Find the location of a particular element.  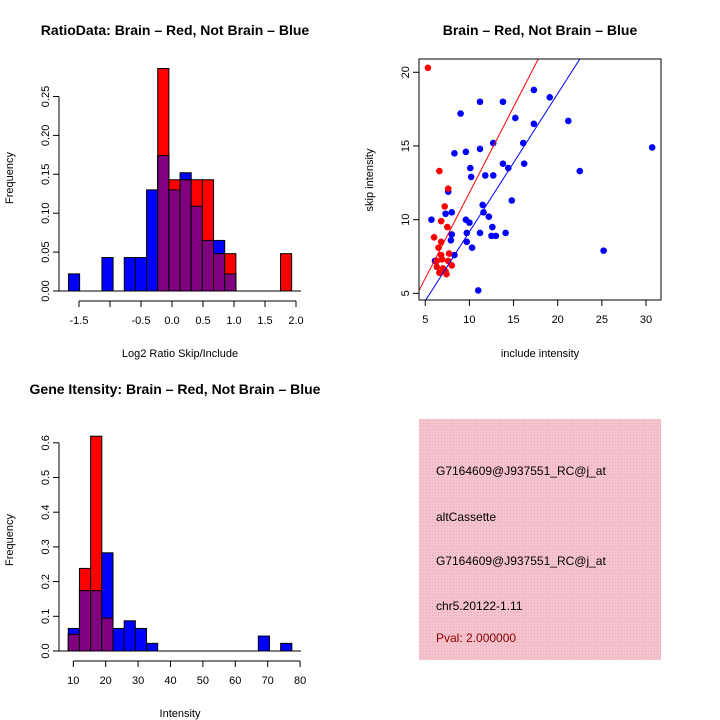

ratio-x-tick-label: 0.0 is located at coordinates (171, 321).